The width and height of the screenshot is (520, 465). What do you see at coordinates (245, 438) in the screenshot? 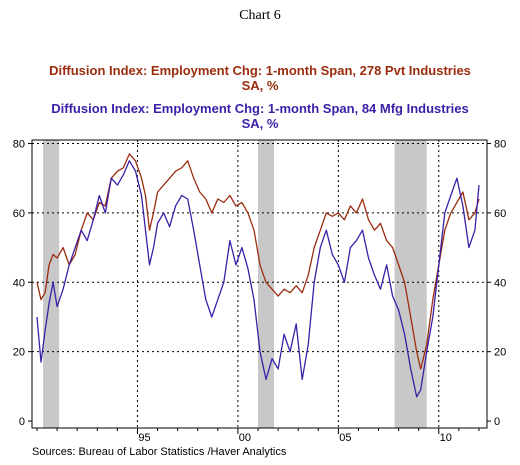
I see `x-tick-label-00: 00` at bounding box center [245, 438].